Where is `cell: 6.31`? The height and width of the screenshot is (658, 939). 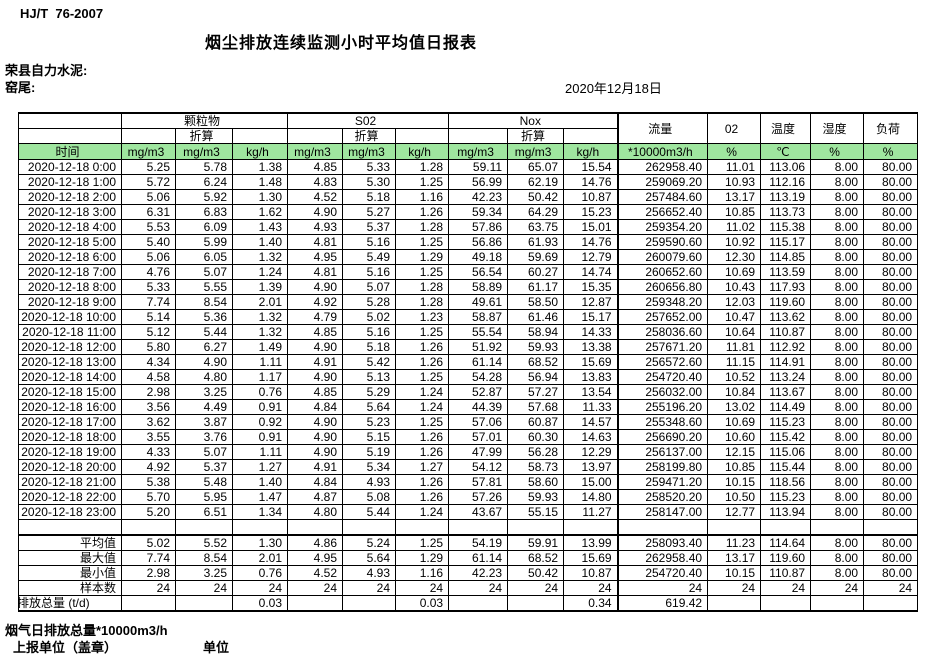
cell: 6.31 is located at coordinates (148, 212).